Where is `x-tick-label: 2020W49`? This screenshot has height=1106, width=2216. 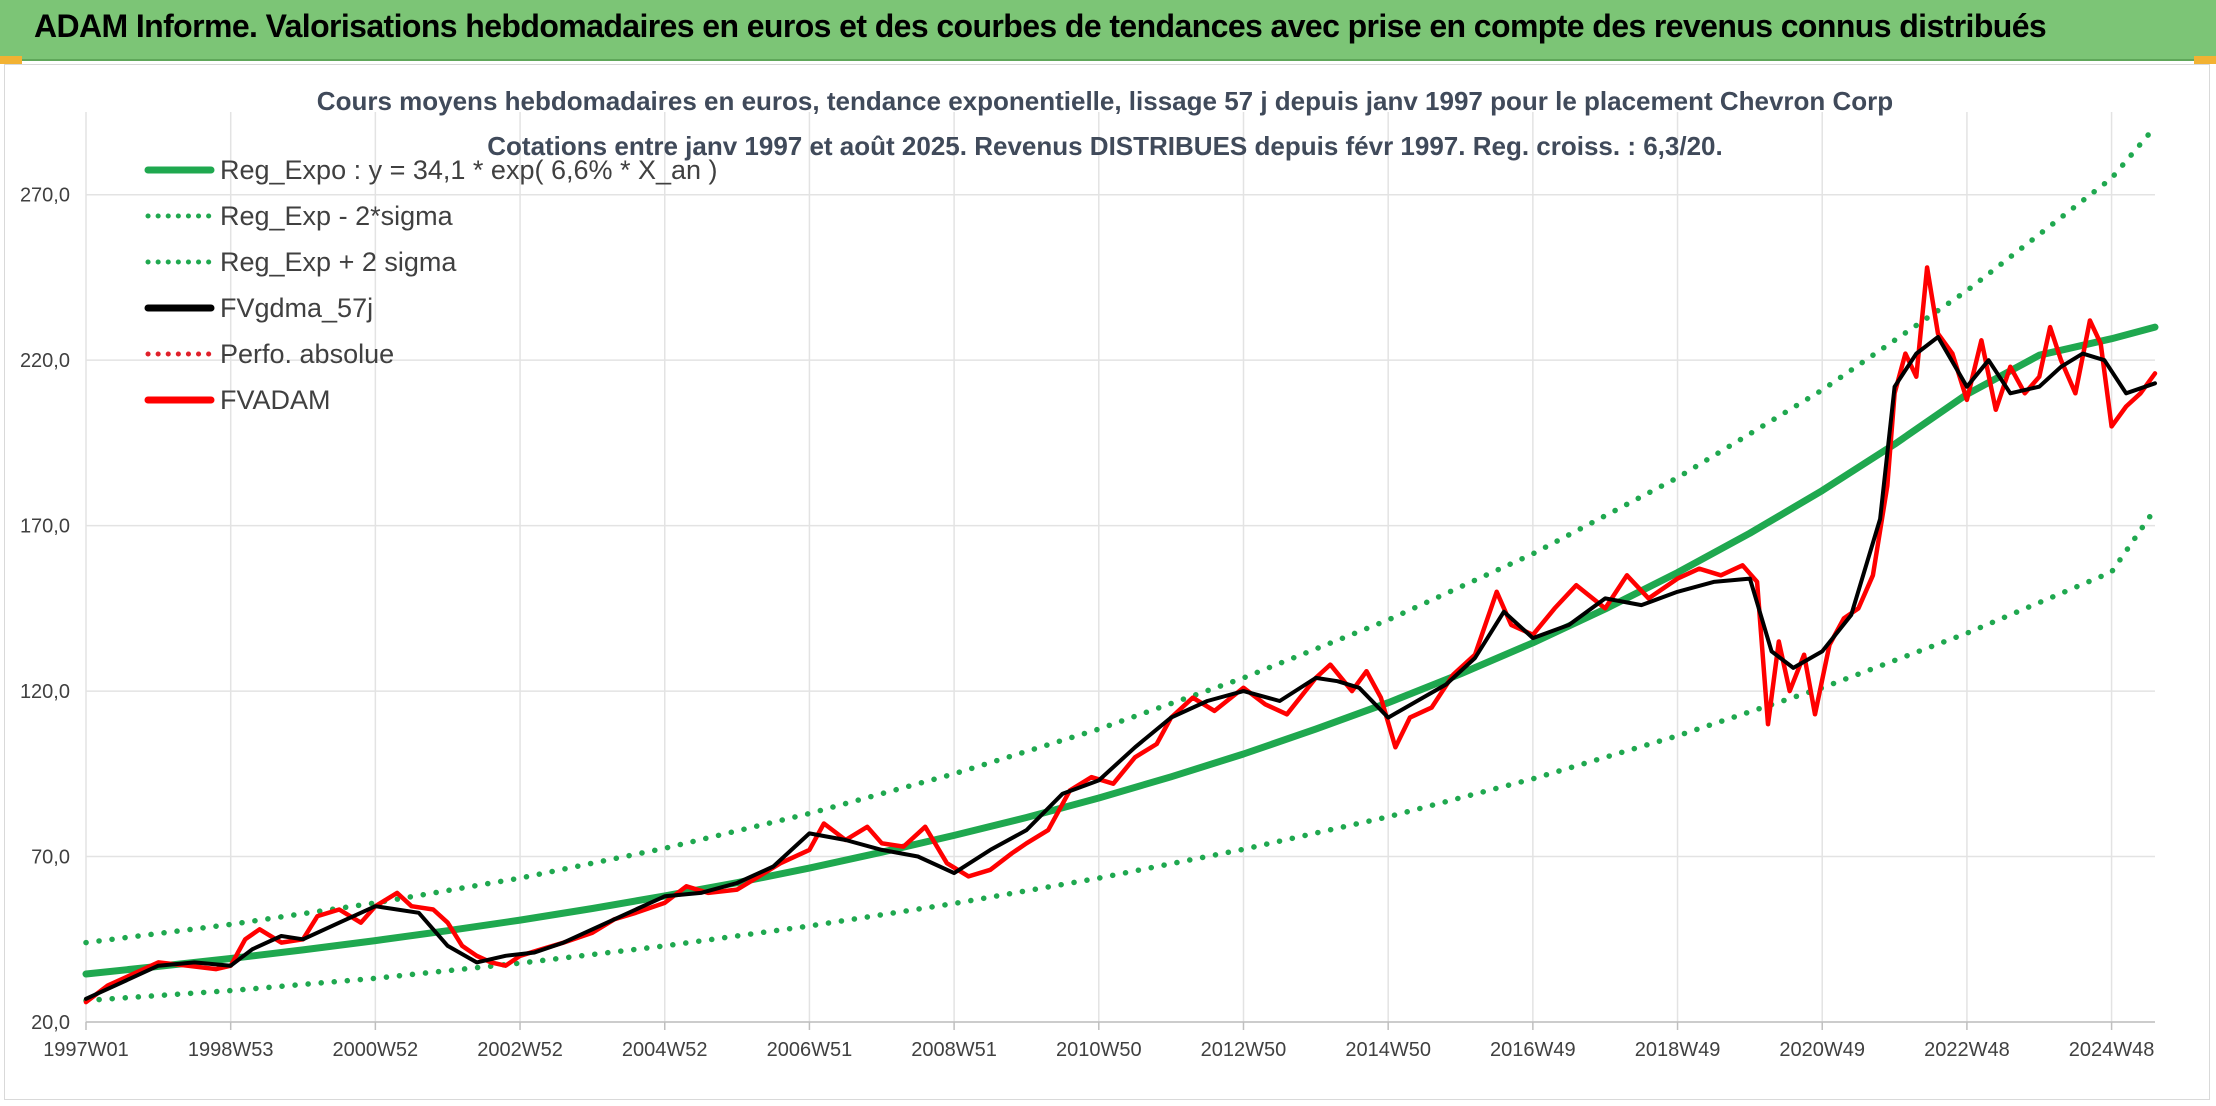
x-tick-label: 2020W49 is located at coordinates (1822, 1050).